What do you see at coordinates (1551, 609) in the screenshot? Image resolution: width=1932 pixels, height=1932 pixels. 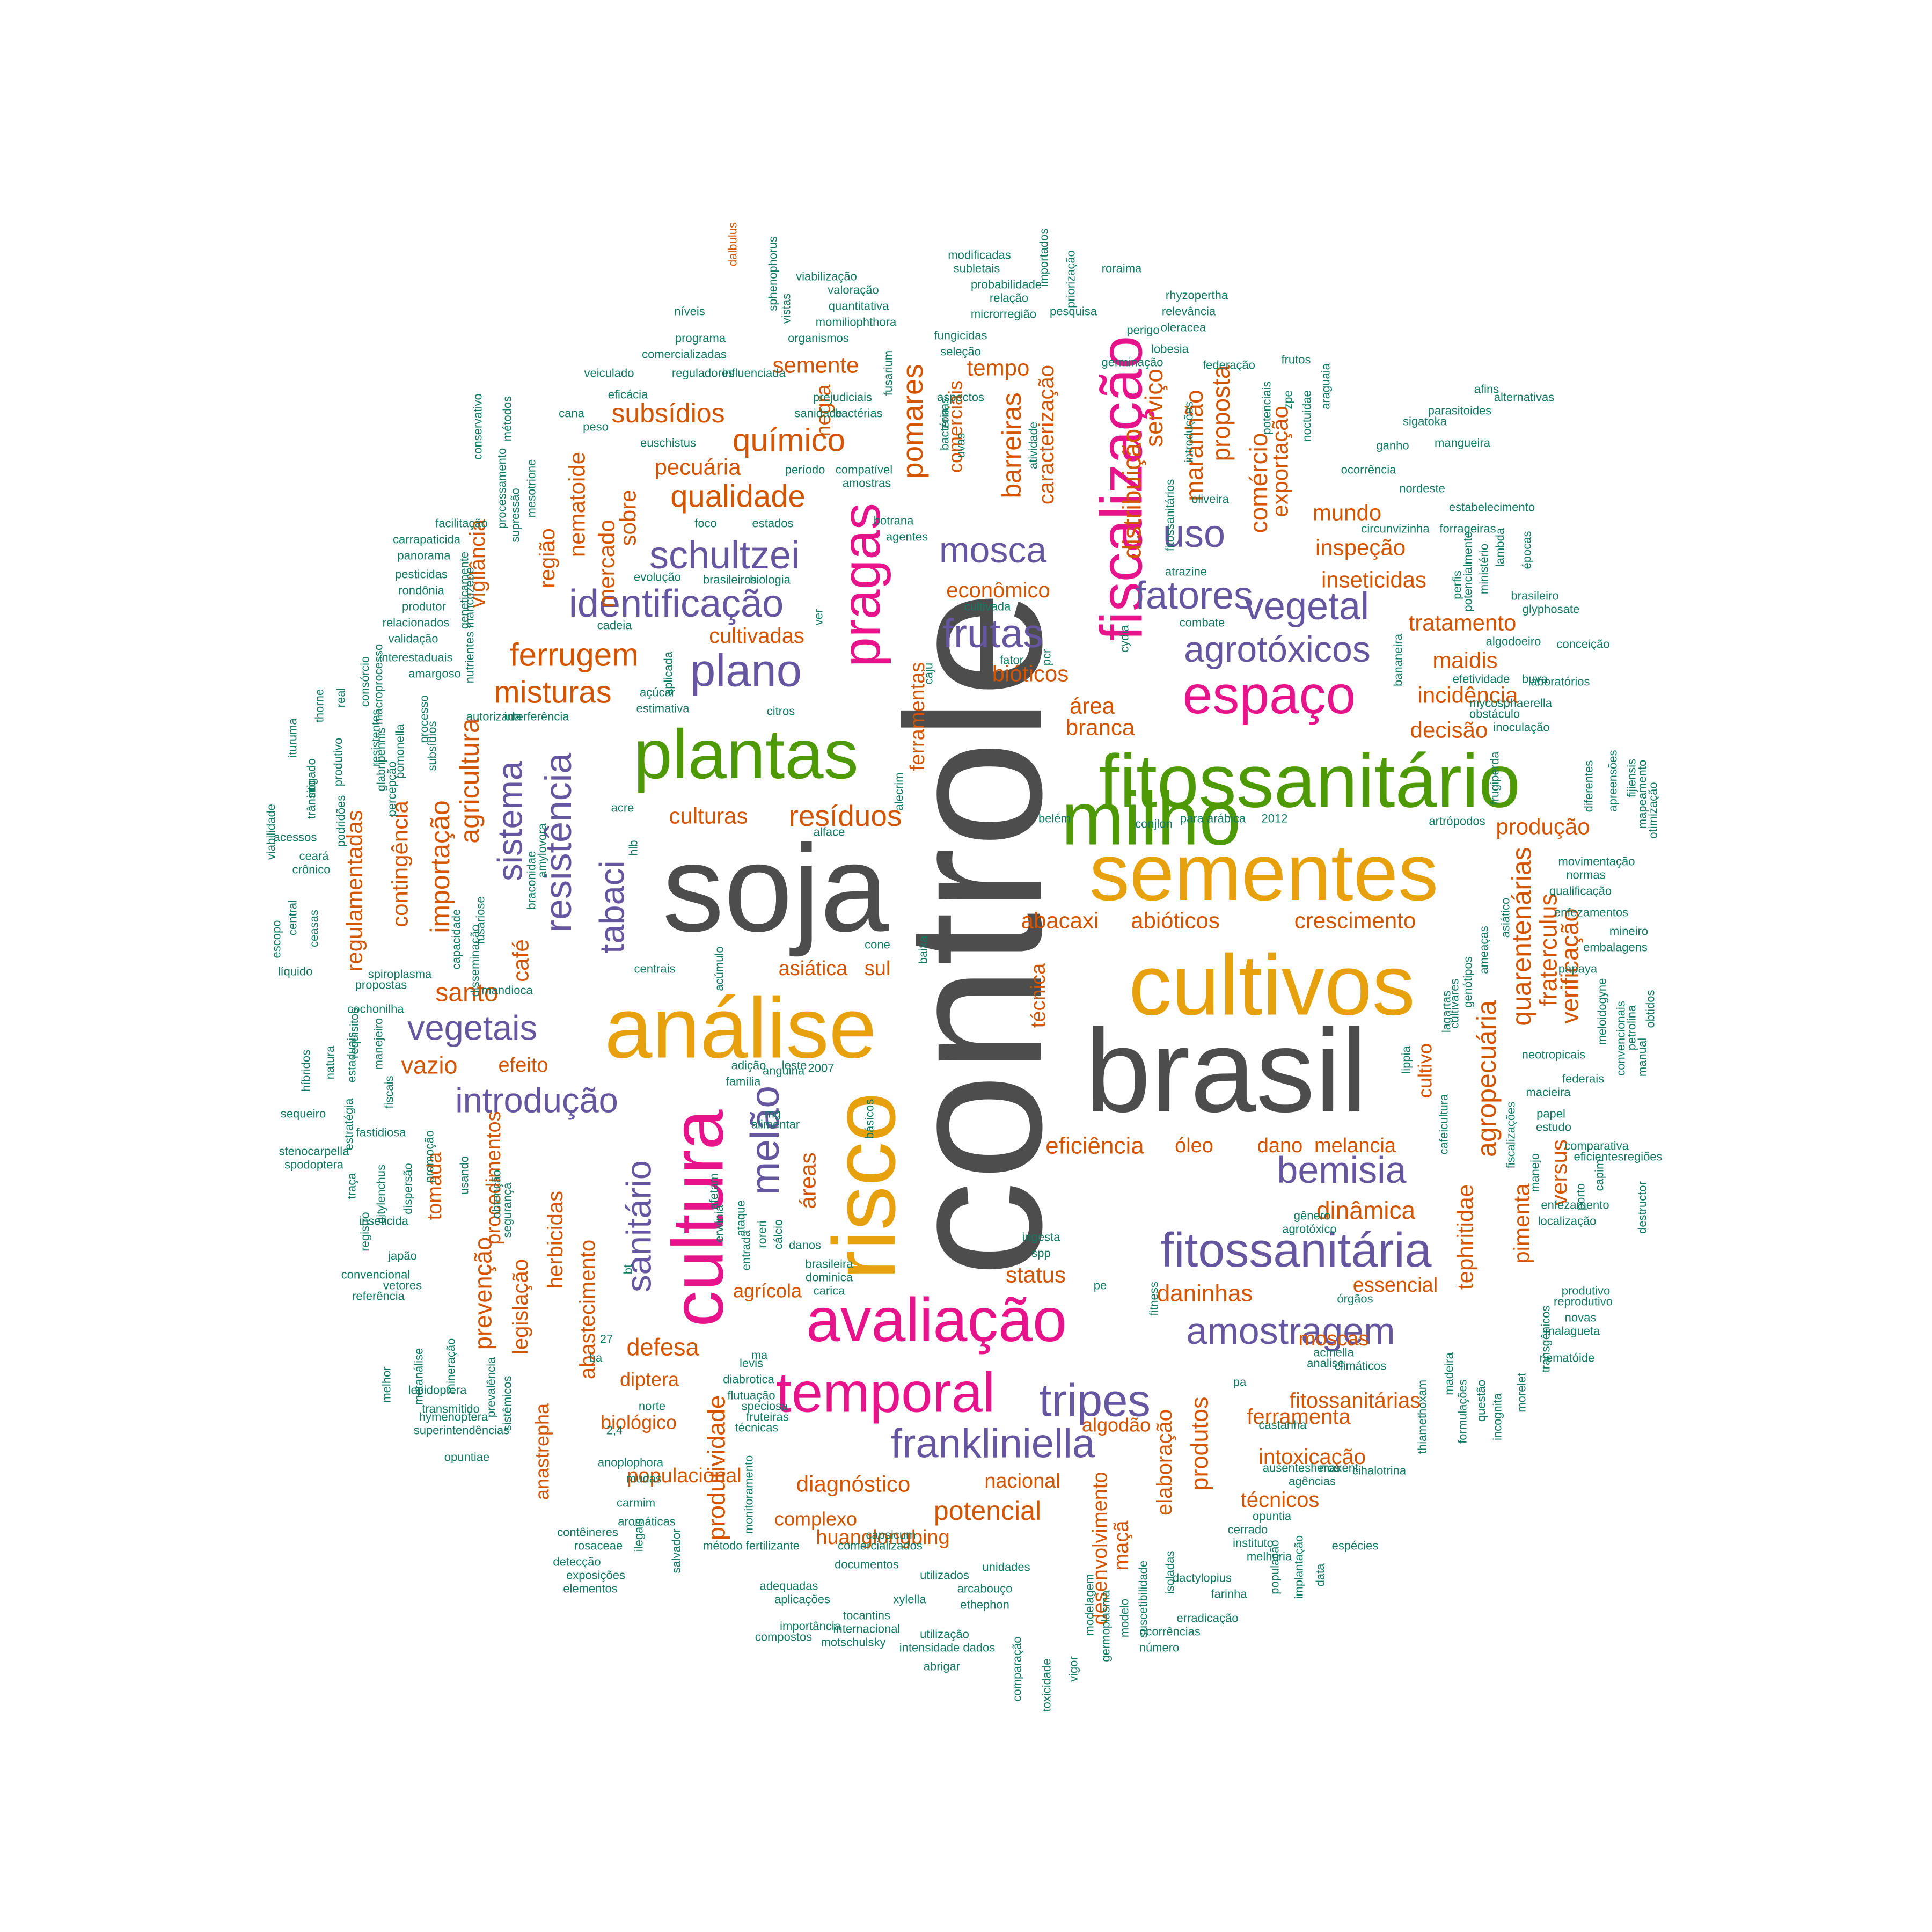 I see `word-glyphosate: glyphosate` at bounding box center [1551, 609].